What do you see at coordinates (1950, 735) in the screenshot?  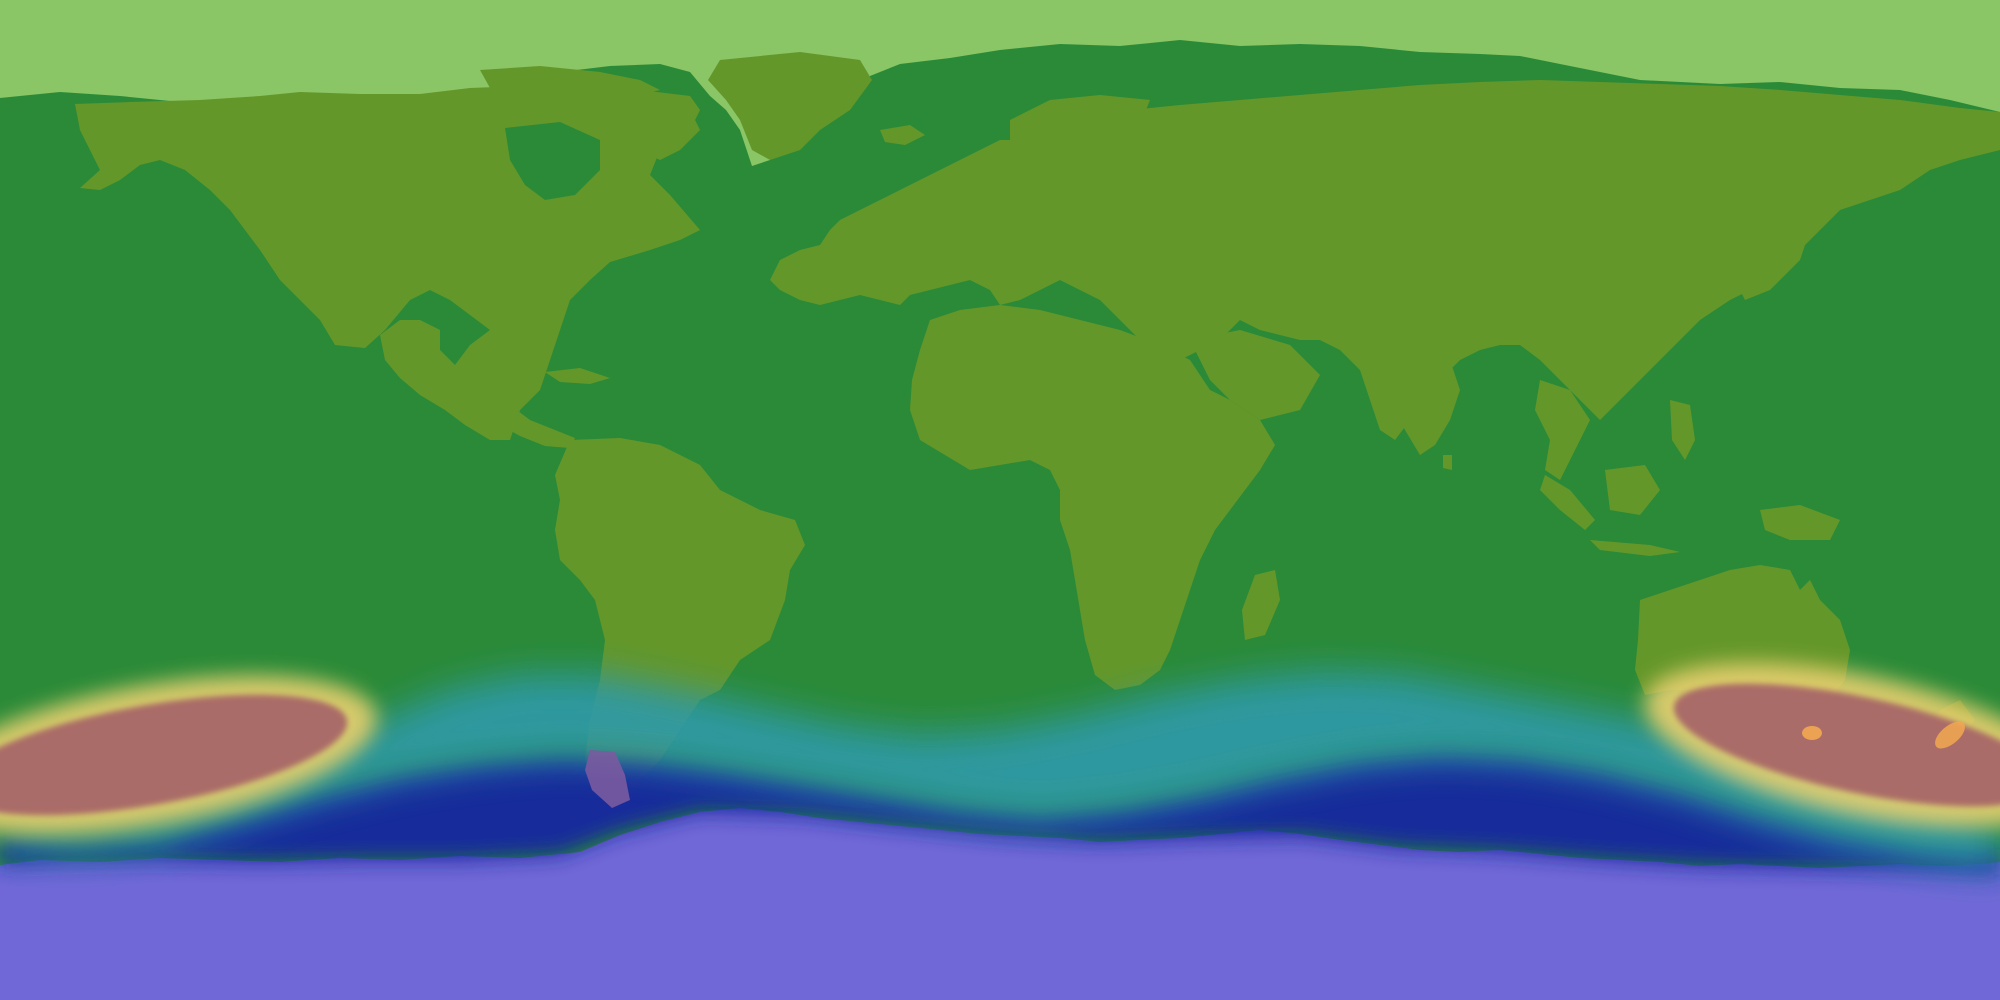 I see `hotspot-new-zealand-accent` at bounding box center [1950, 735].